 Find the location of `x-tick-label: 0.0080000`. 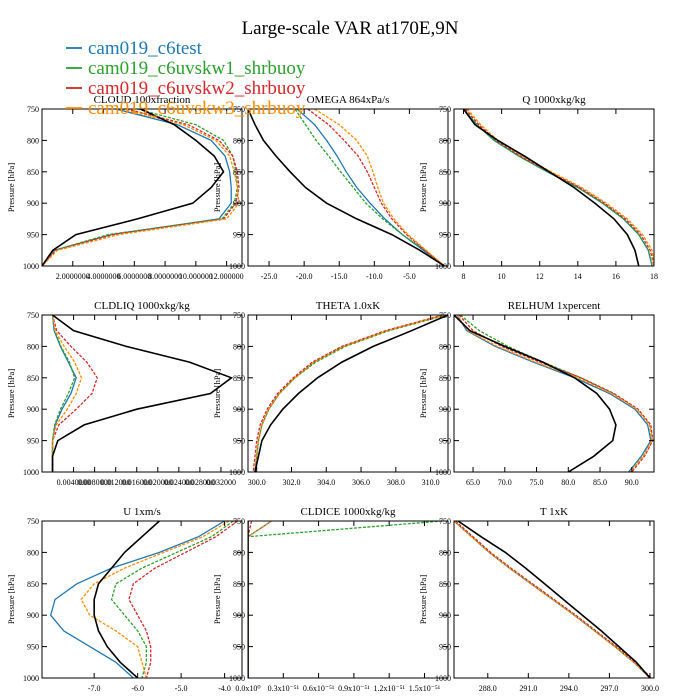

x-tick-label: 0.0080000 is located at coordinates (95, 482).